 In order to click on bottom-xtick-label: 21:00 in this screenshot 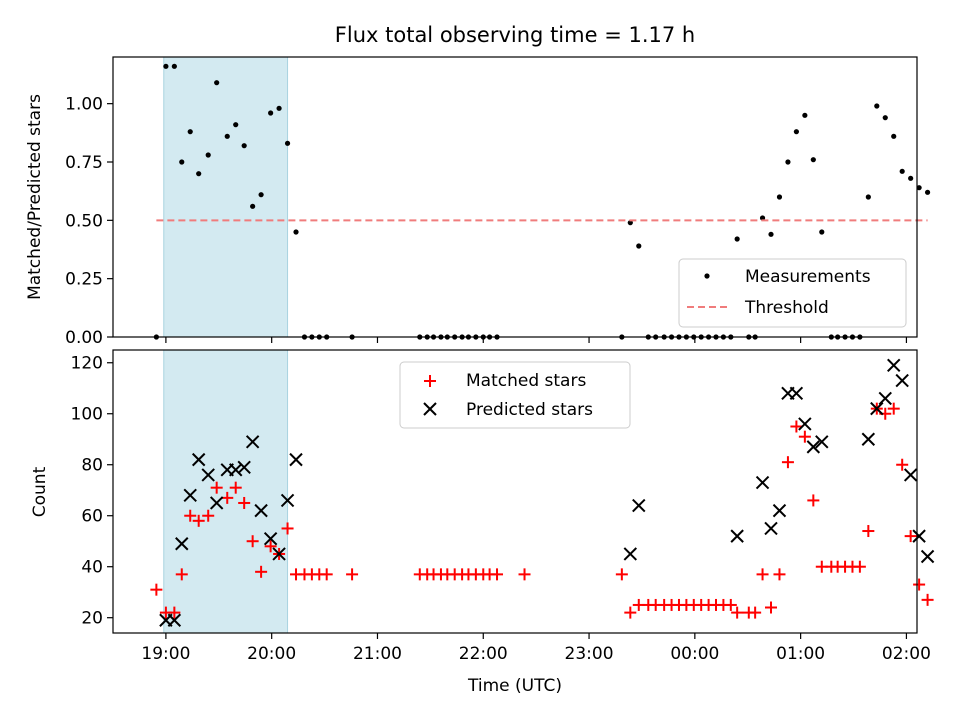, I will do `click(377, 654)`.